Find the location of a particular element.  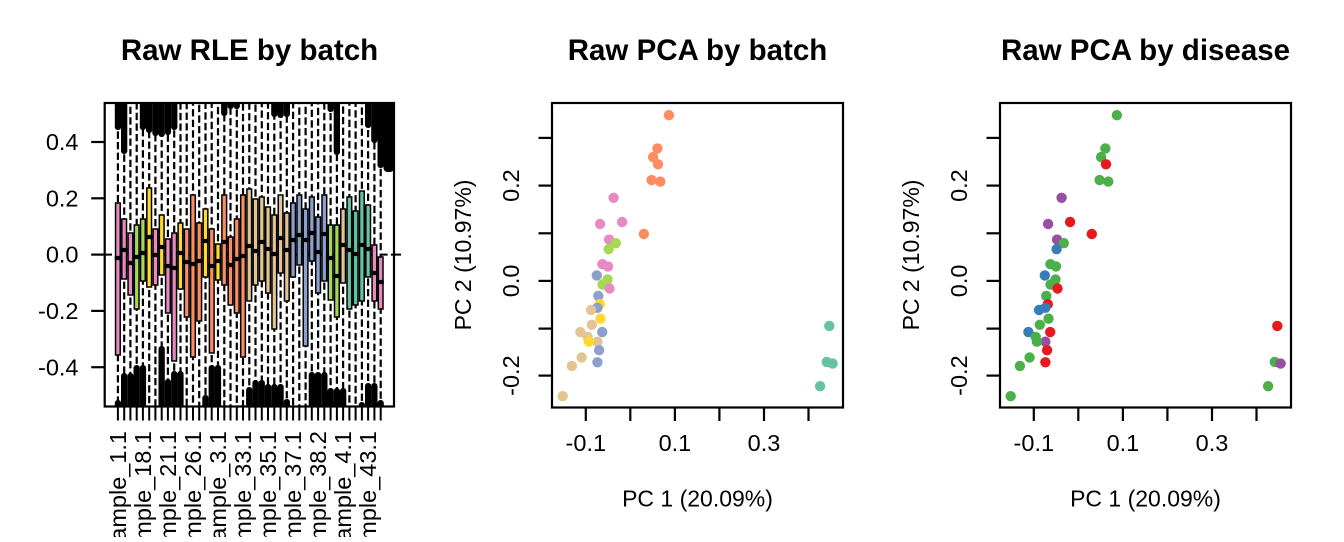

svg-text: Raw PCA by batch is located at coordinates (698, 50).